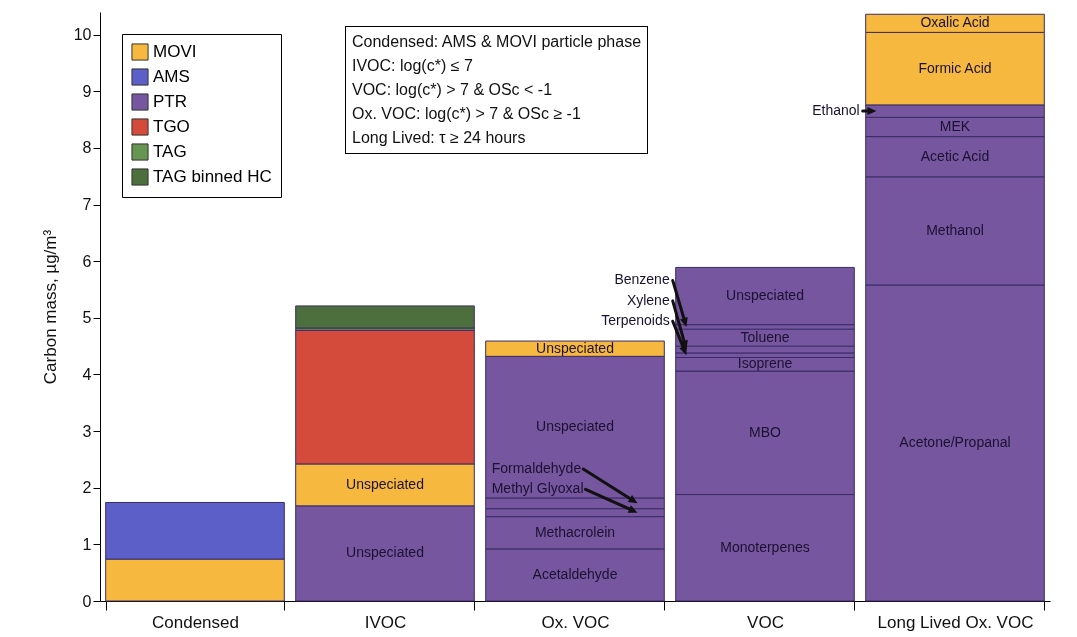 The width and height of the screenshot is (1077, 637). What do you see at coordinates (765, 622) in the screenshot?
I see `x-tick-label: VOC` at bounding box center [765, 622].